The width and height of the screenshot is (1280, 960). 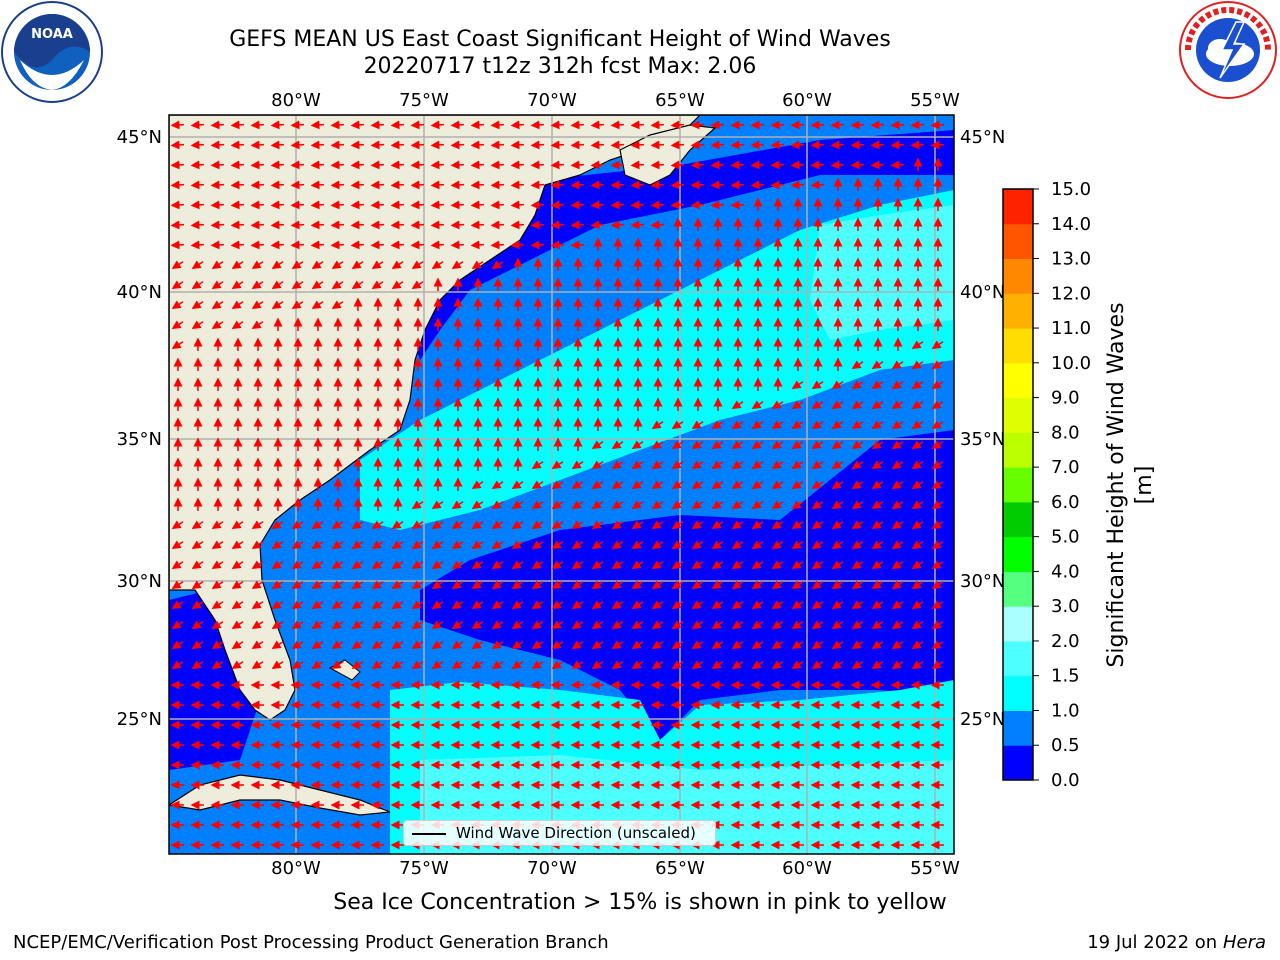 What do you see at coordinates (982, 292) in the screenshot?
I see `lat-label-right: 40°N` at bounding box center [982, 292].